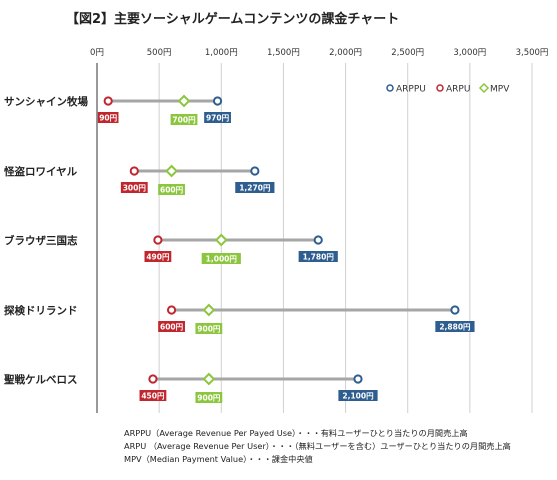 The image size is (557, 480). I want to click on range-row: 90円 970円 700円, so click(164, 109).